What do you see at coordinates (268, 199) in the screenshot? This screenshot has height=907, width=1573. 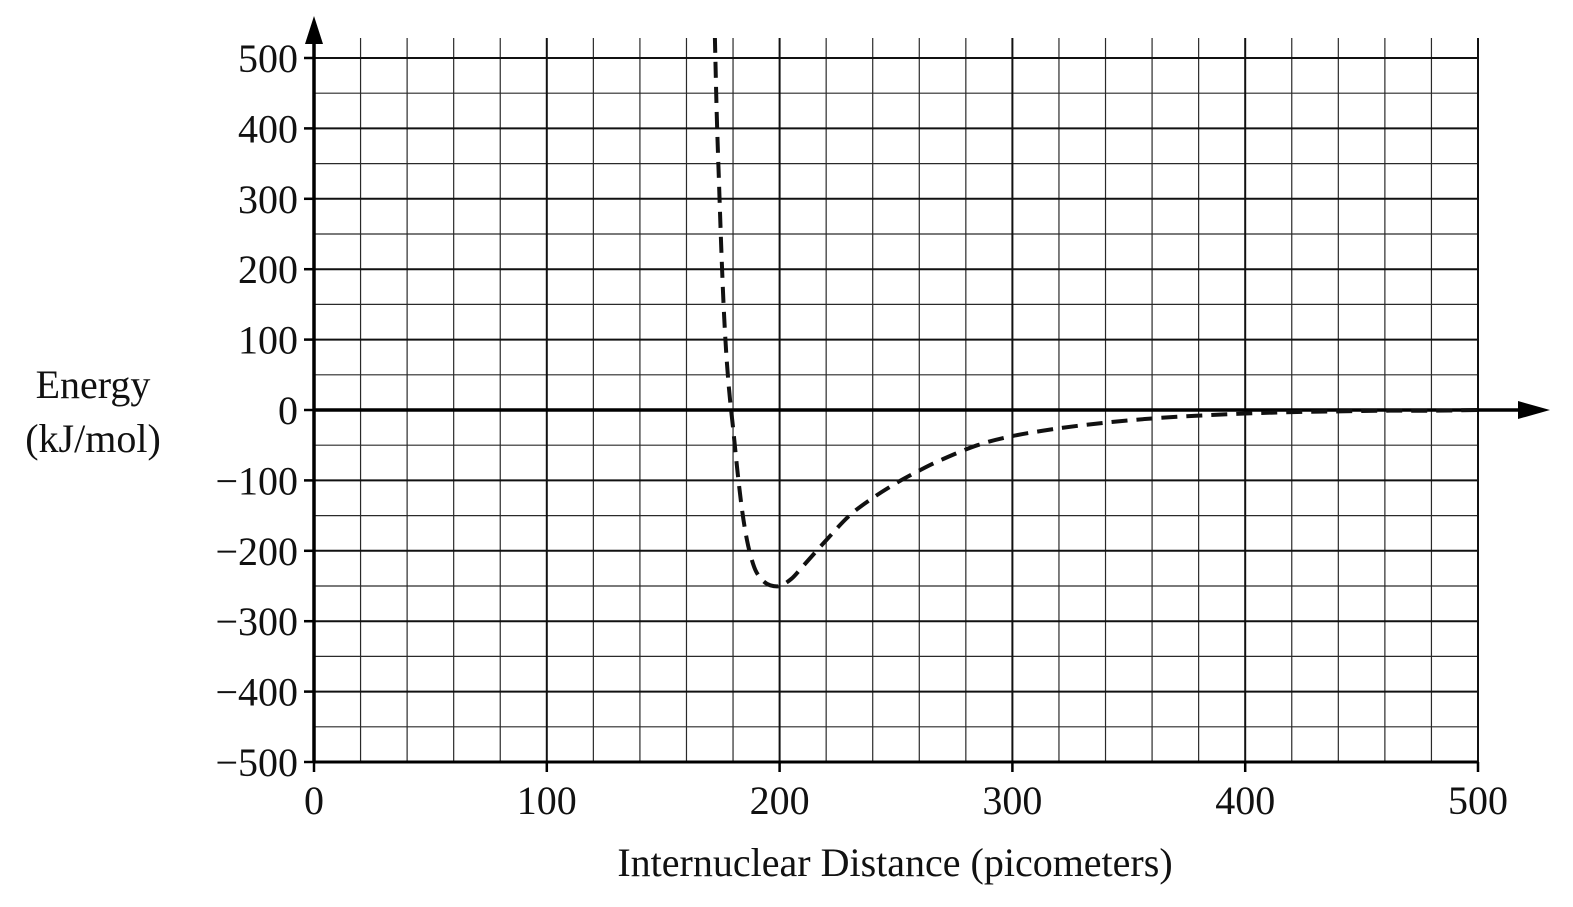 I see `y-tick-label: 300` at bounding box center [268, 199].